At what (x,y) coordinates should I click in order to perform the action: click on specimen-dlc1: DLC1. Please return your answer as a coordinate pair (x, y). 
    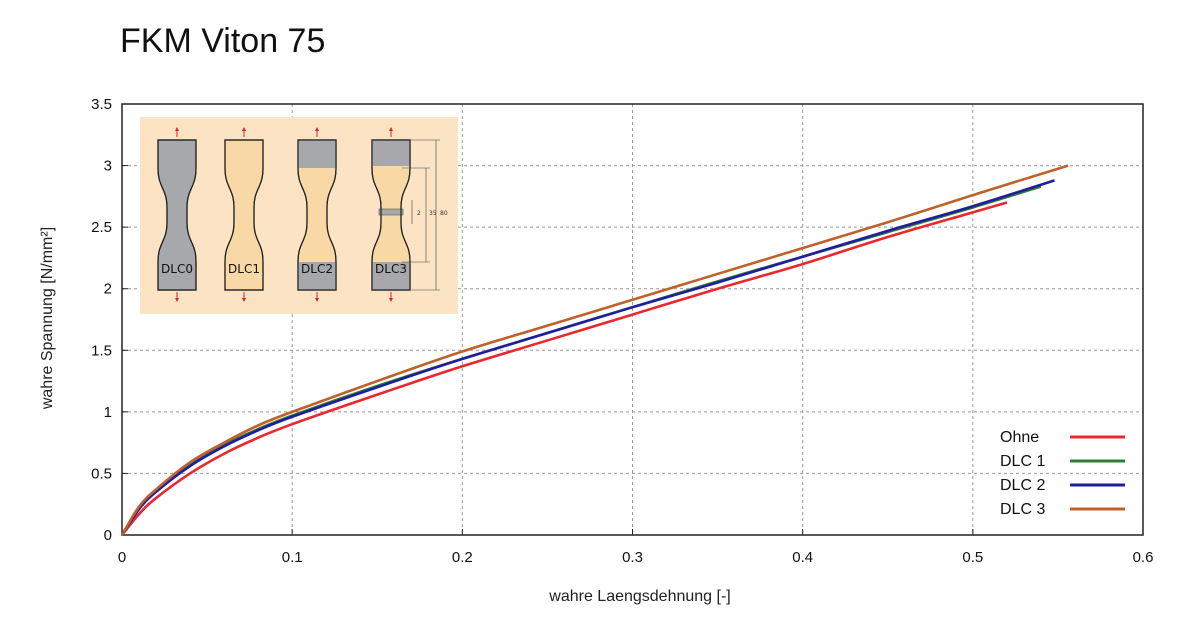
    Looking at the image, I should click on (244, 214).